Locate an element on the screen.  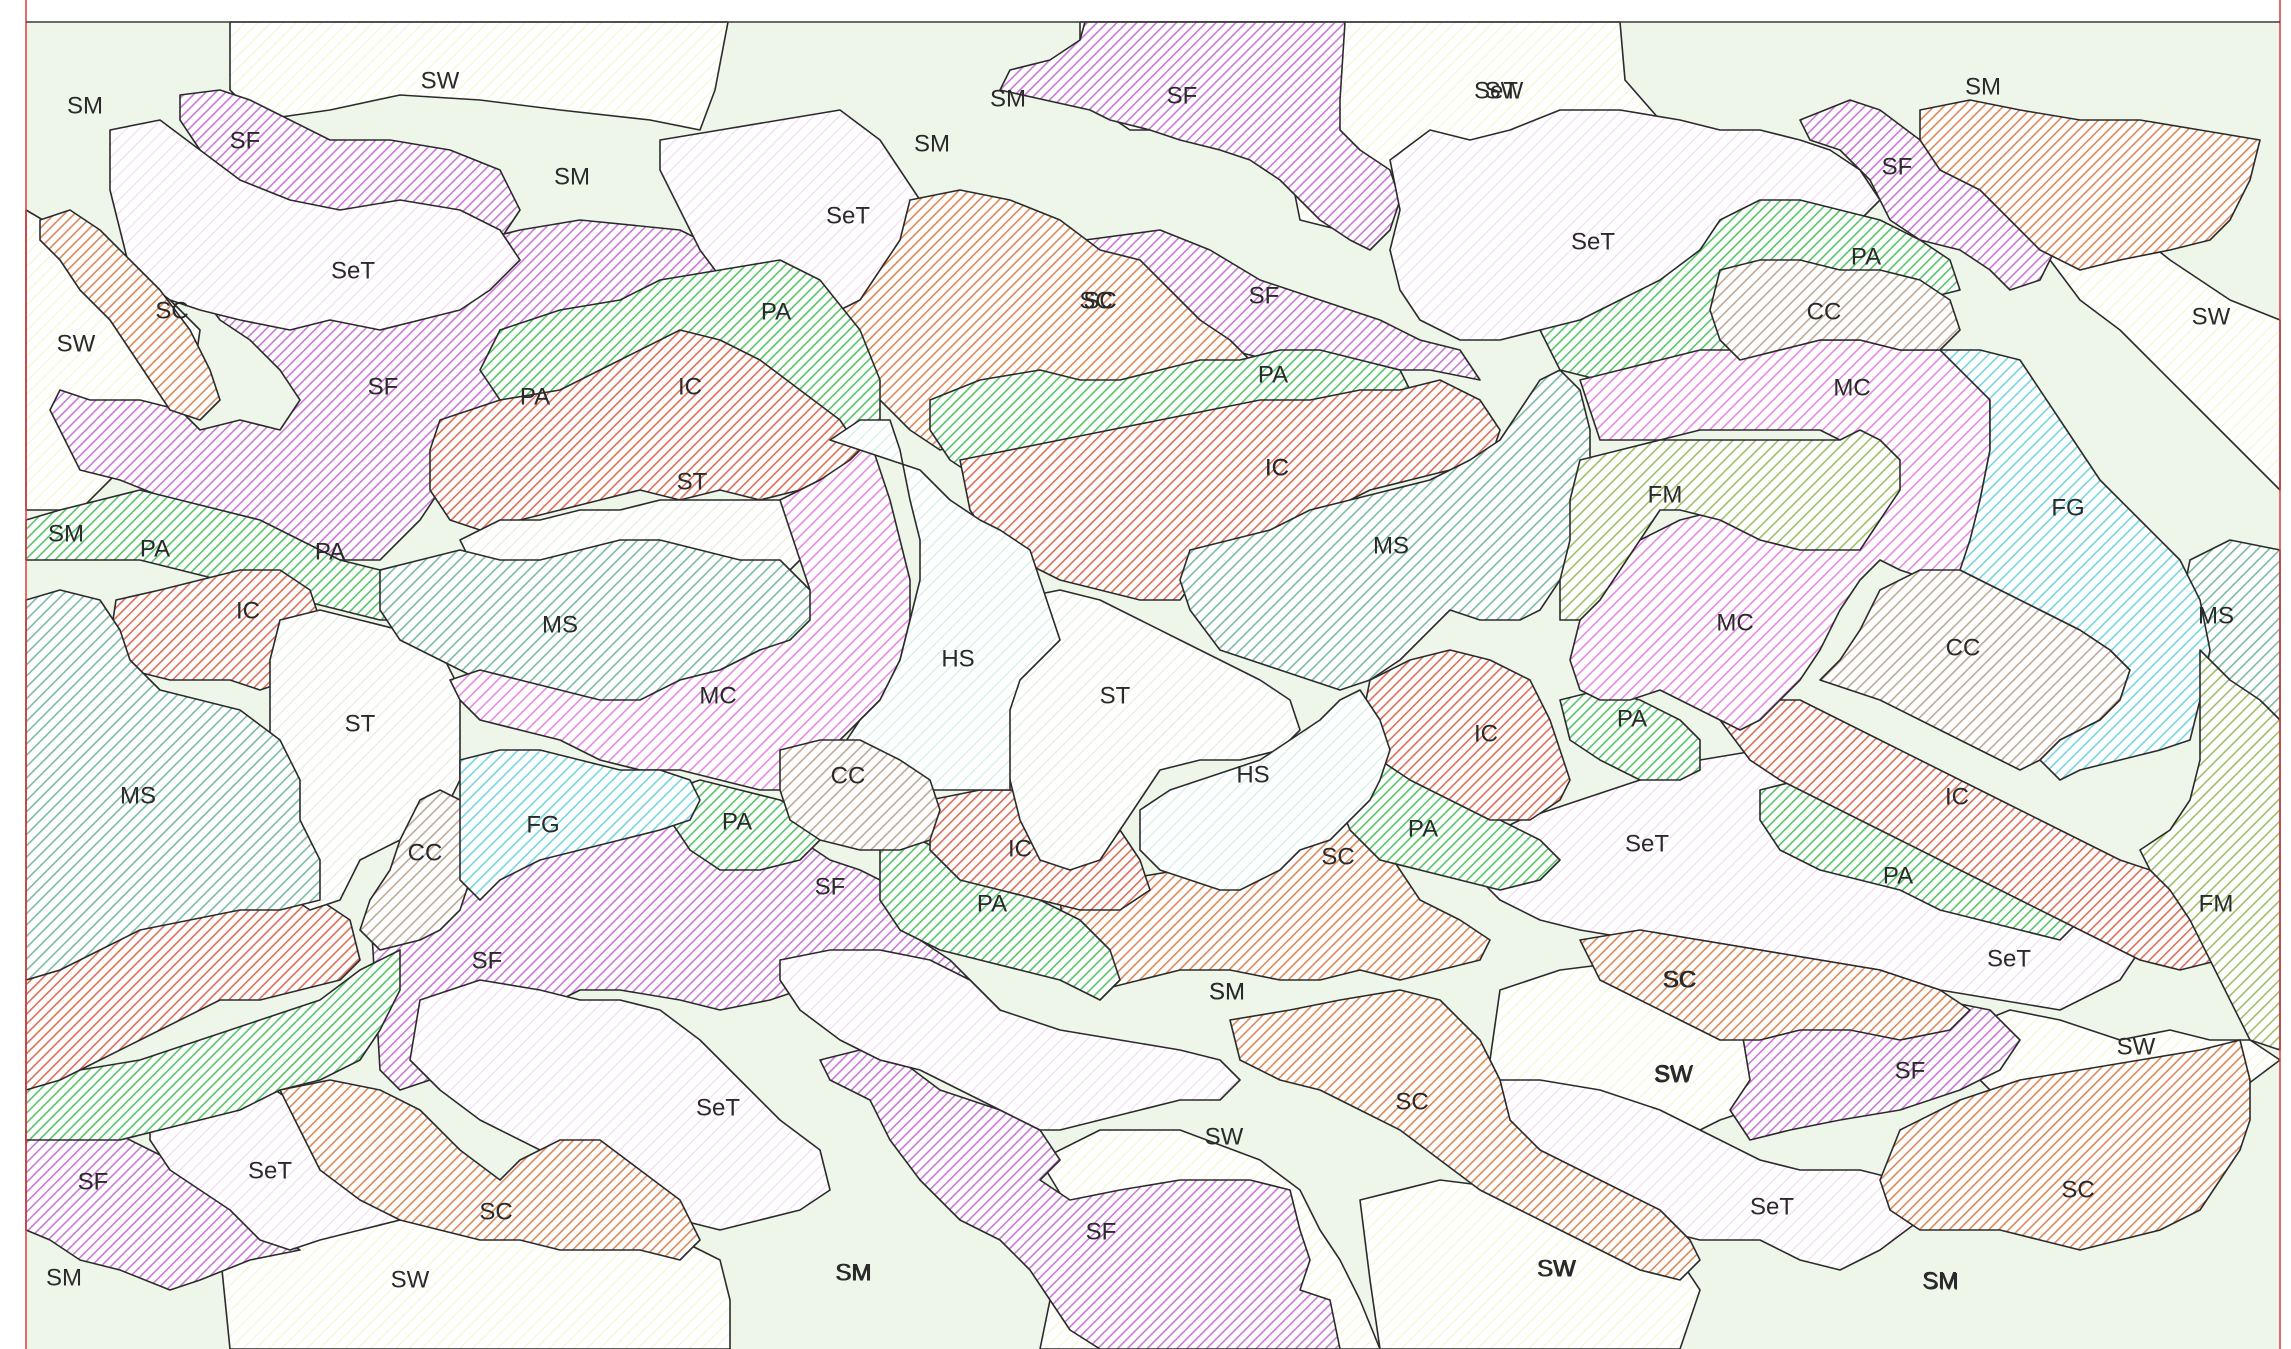
label-ic-3: IC is located at coordinates (1020, 848).